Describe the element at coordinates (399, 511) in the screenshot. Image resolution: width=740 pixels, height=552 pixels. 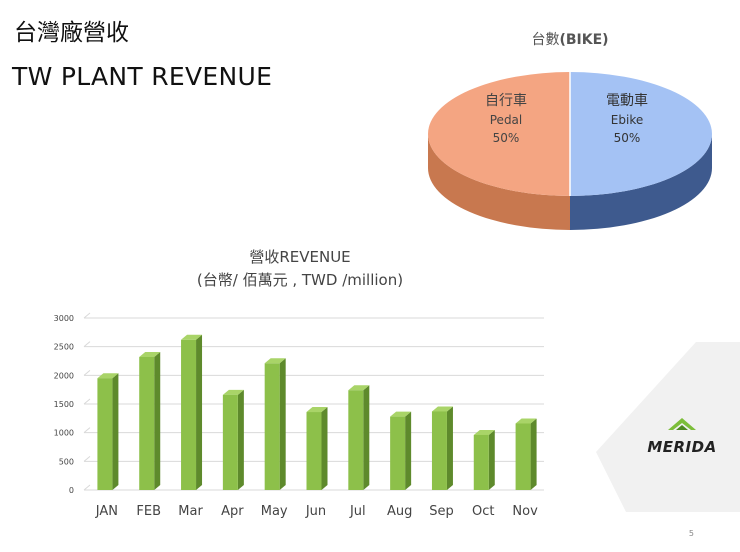
I see `x-tick-label: Aug` at that location.